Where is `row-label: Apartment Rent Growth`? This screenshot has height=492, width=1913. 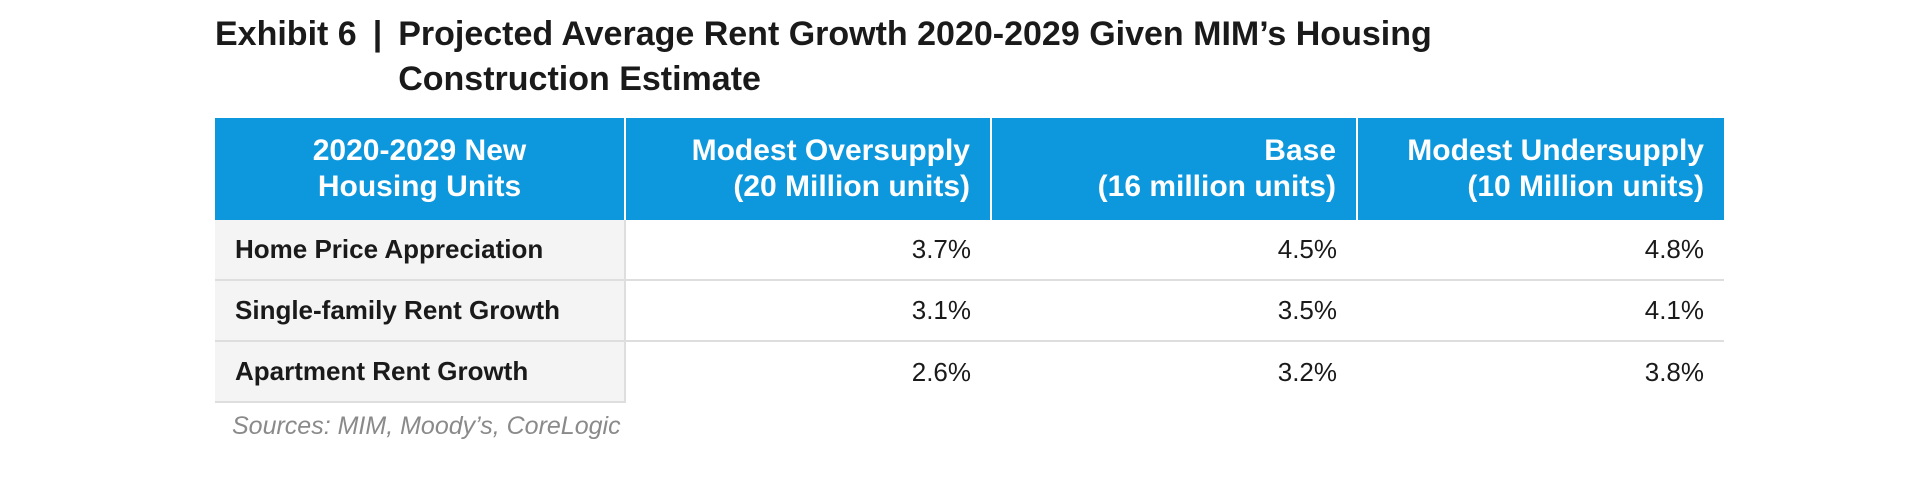
row-label: Apartment Rent Growth is located at coordinates (420, 372).